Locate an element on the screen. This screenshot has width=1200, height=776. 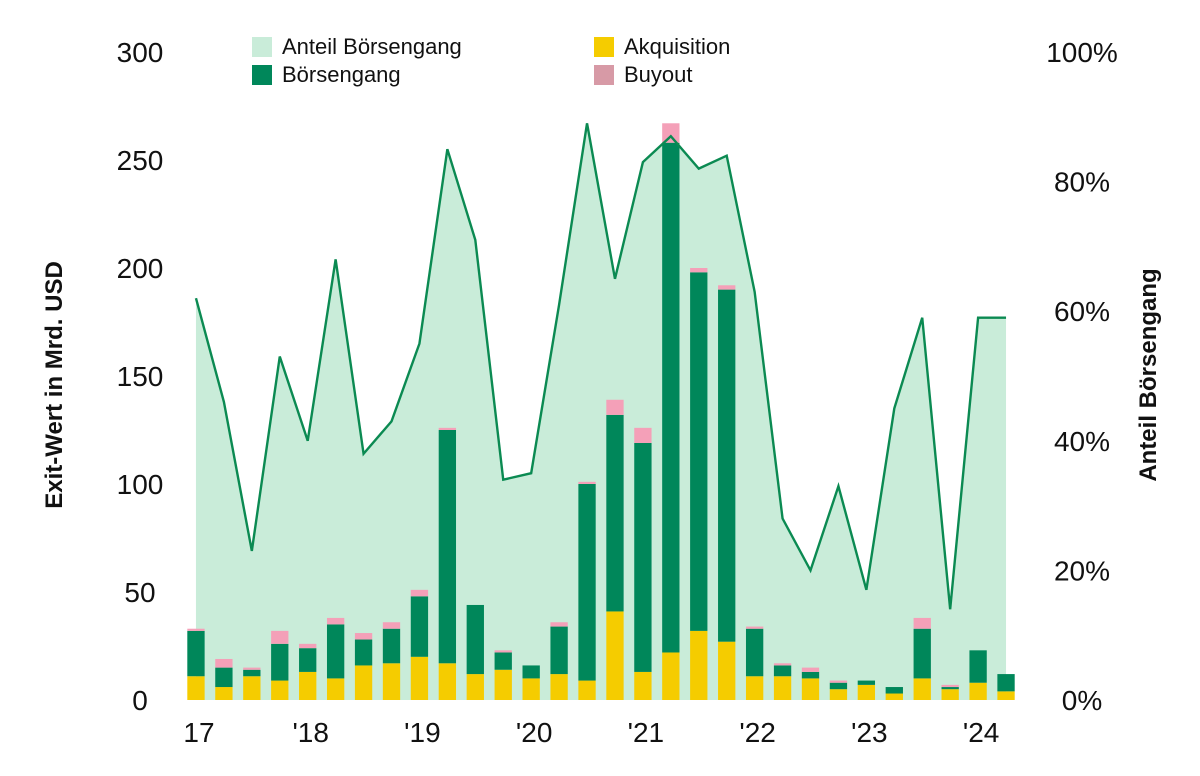
x-tick-label: 17 is located at coordinates (198, 732).